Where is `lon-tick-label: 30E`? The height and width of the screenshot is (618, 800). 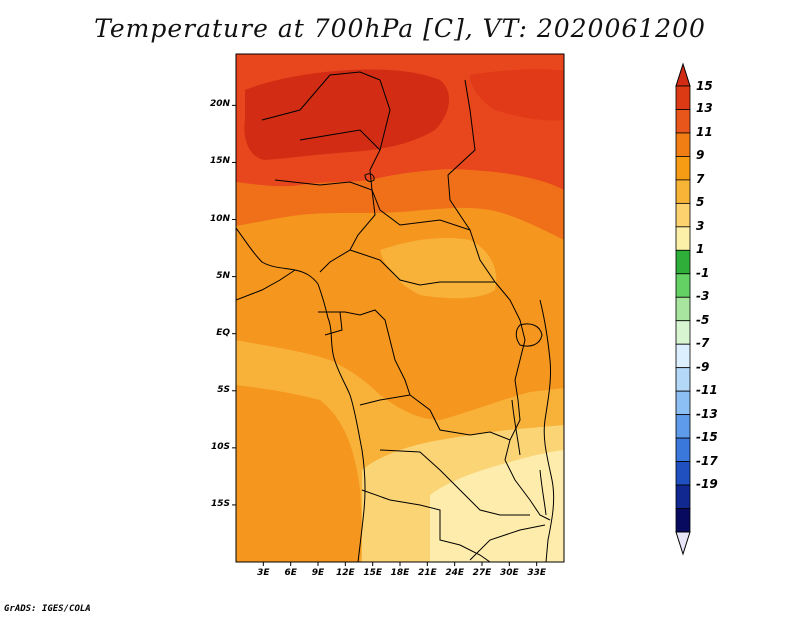
lon-tick-label: 30E is located at coordinates (509, 573).